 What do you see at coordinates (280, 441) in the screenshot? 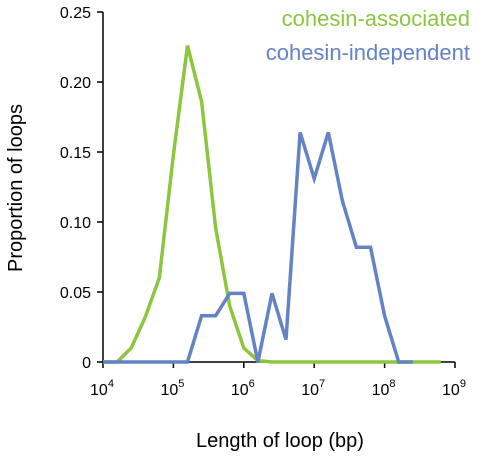
I see `x-axis-title: Length of loop (bp)` at bounding box center [280, 441].